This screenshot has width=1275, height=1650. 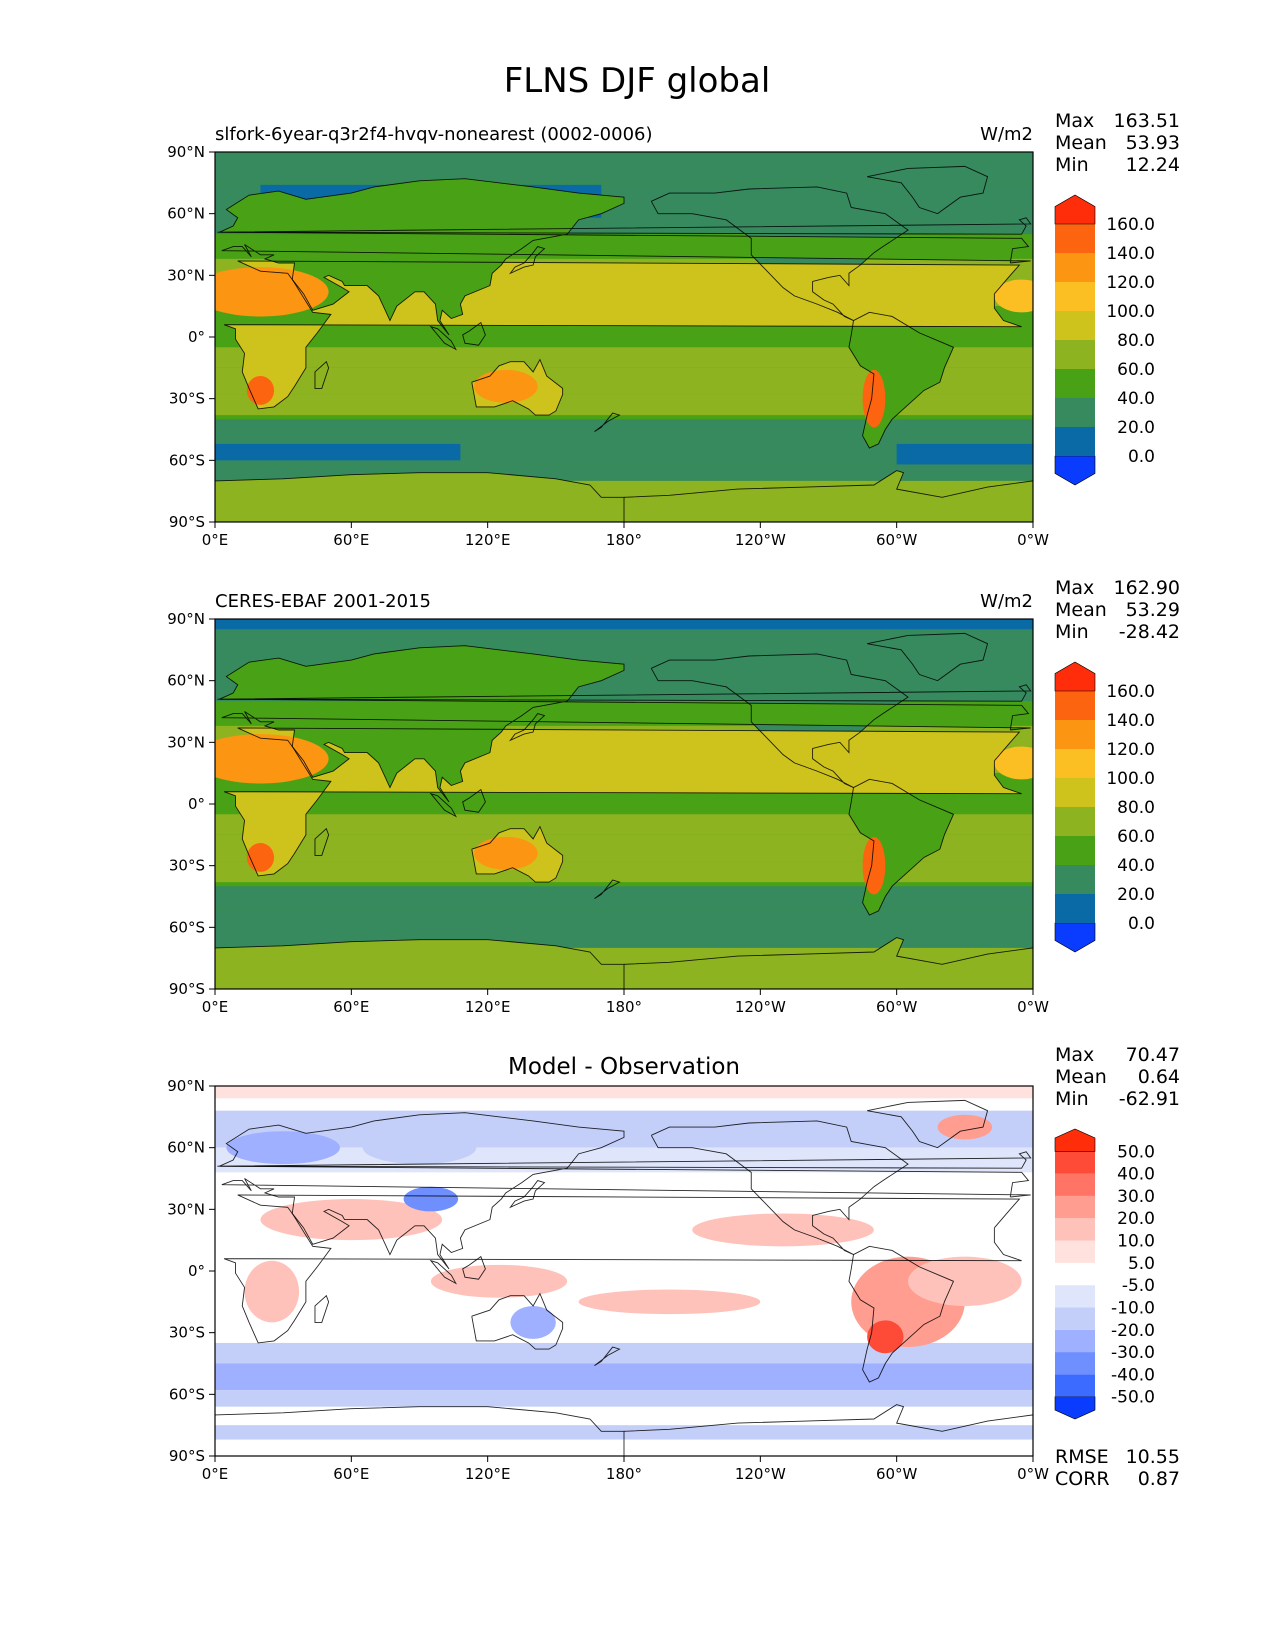 What do you see at coordinates (186, 681) in the screenshot?
I see `y-tick-label: 60°N` at bounding box center [186, 681].